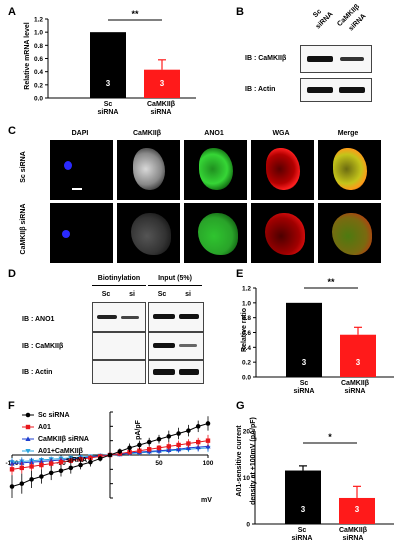 The height and width of the screenshot is (550, 404). Describe the element at coordinates (159, 463) in the screenshot. I see `f-x-tick-label: 50` at that location.